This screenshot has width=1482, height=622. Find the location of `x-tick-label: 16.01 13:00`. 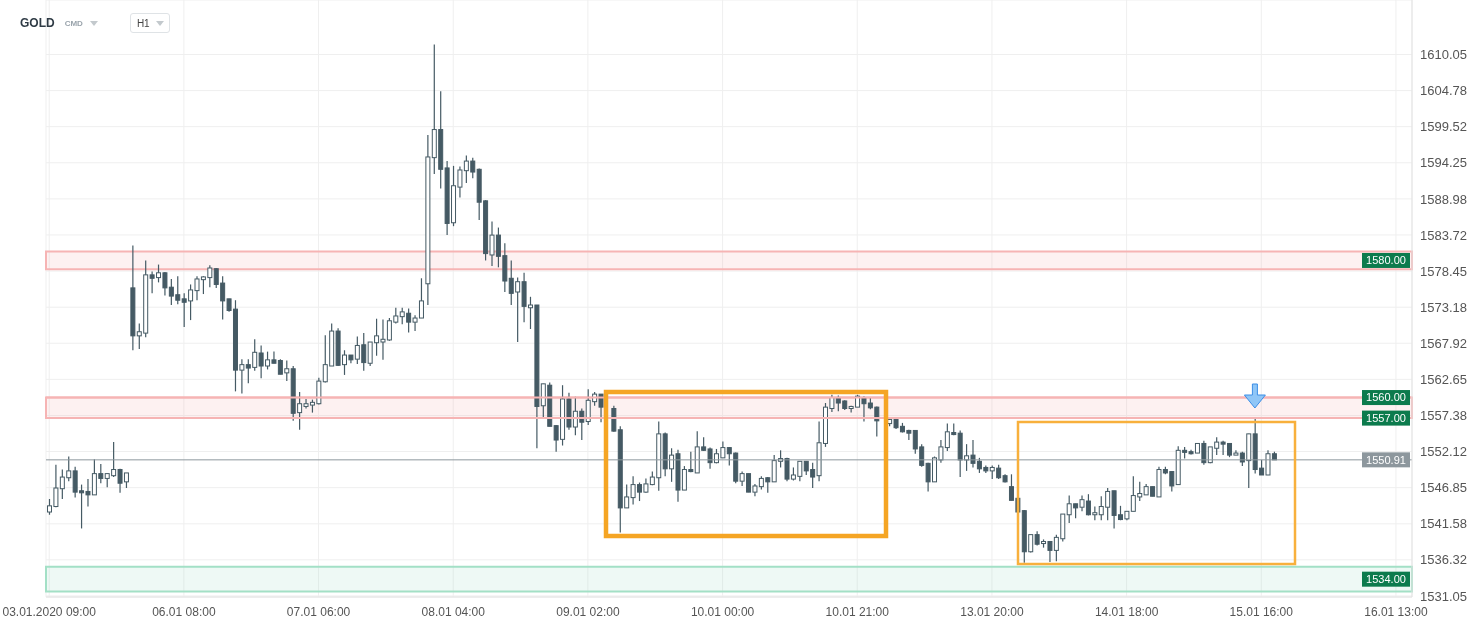

x-tick-label: 16.01 13:00 is located at coordinates (1396, 611).